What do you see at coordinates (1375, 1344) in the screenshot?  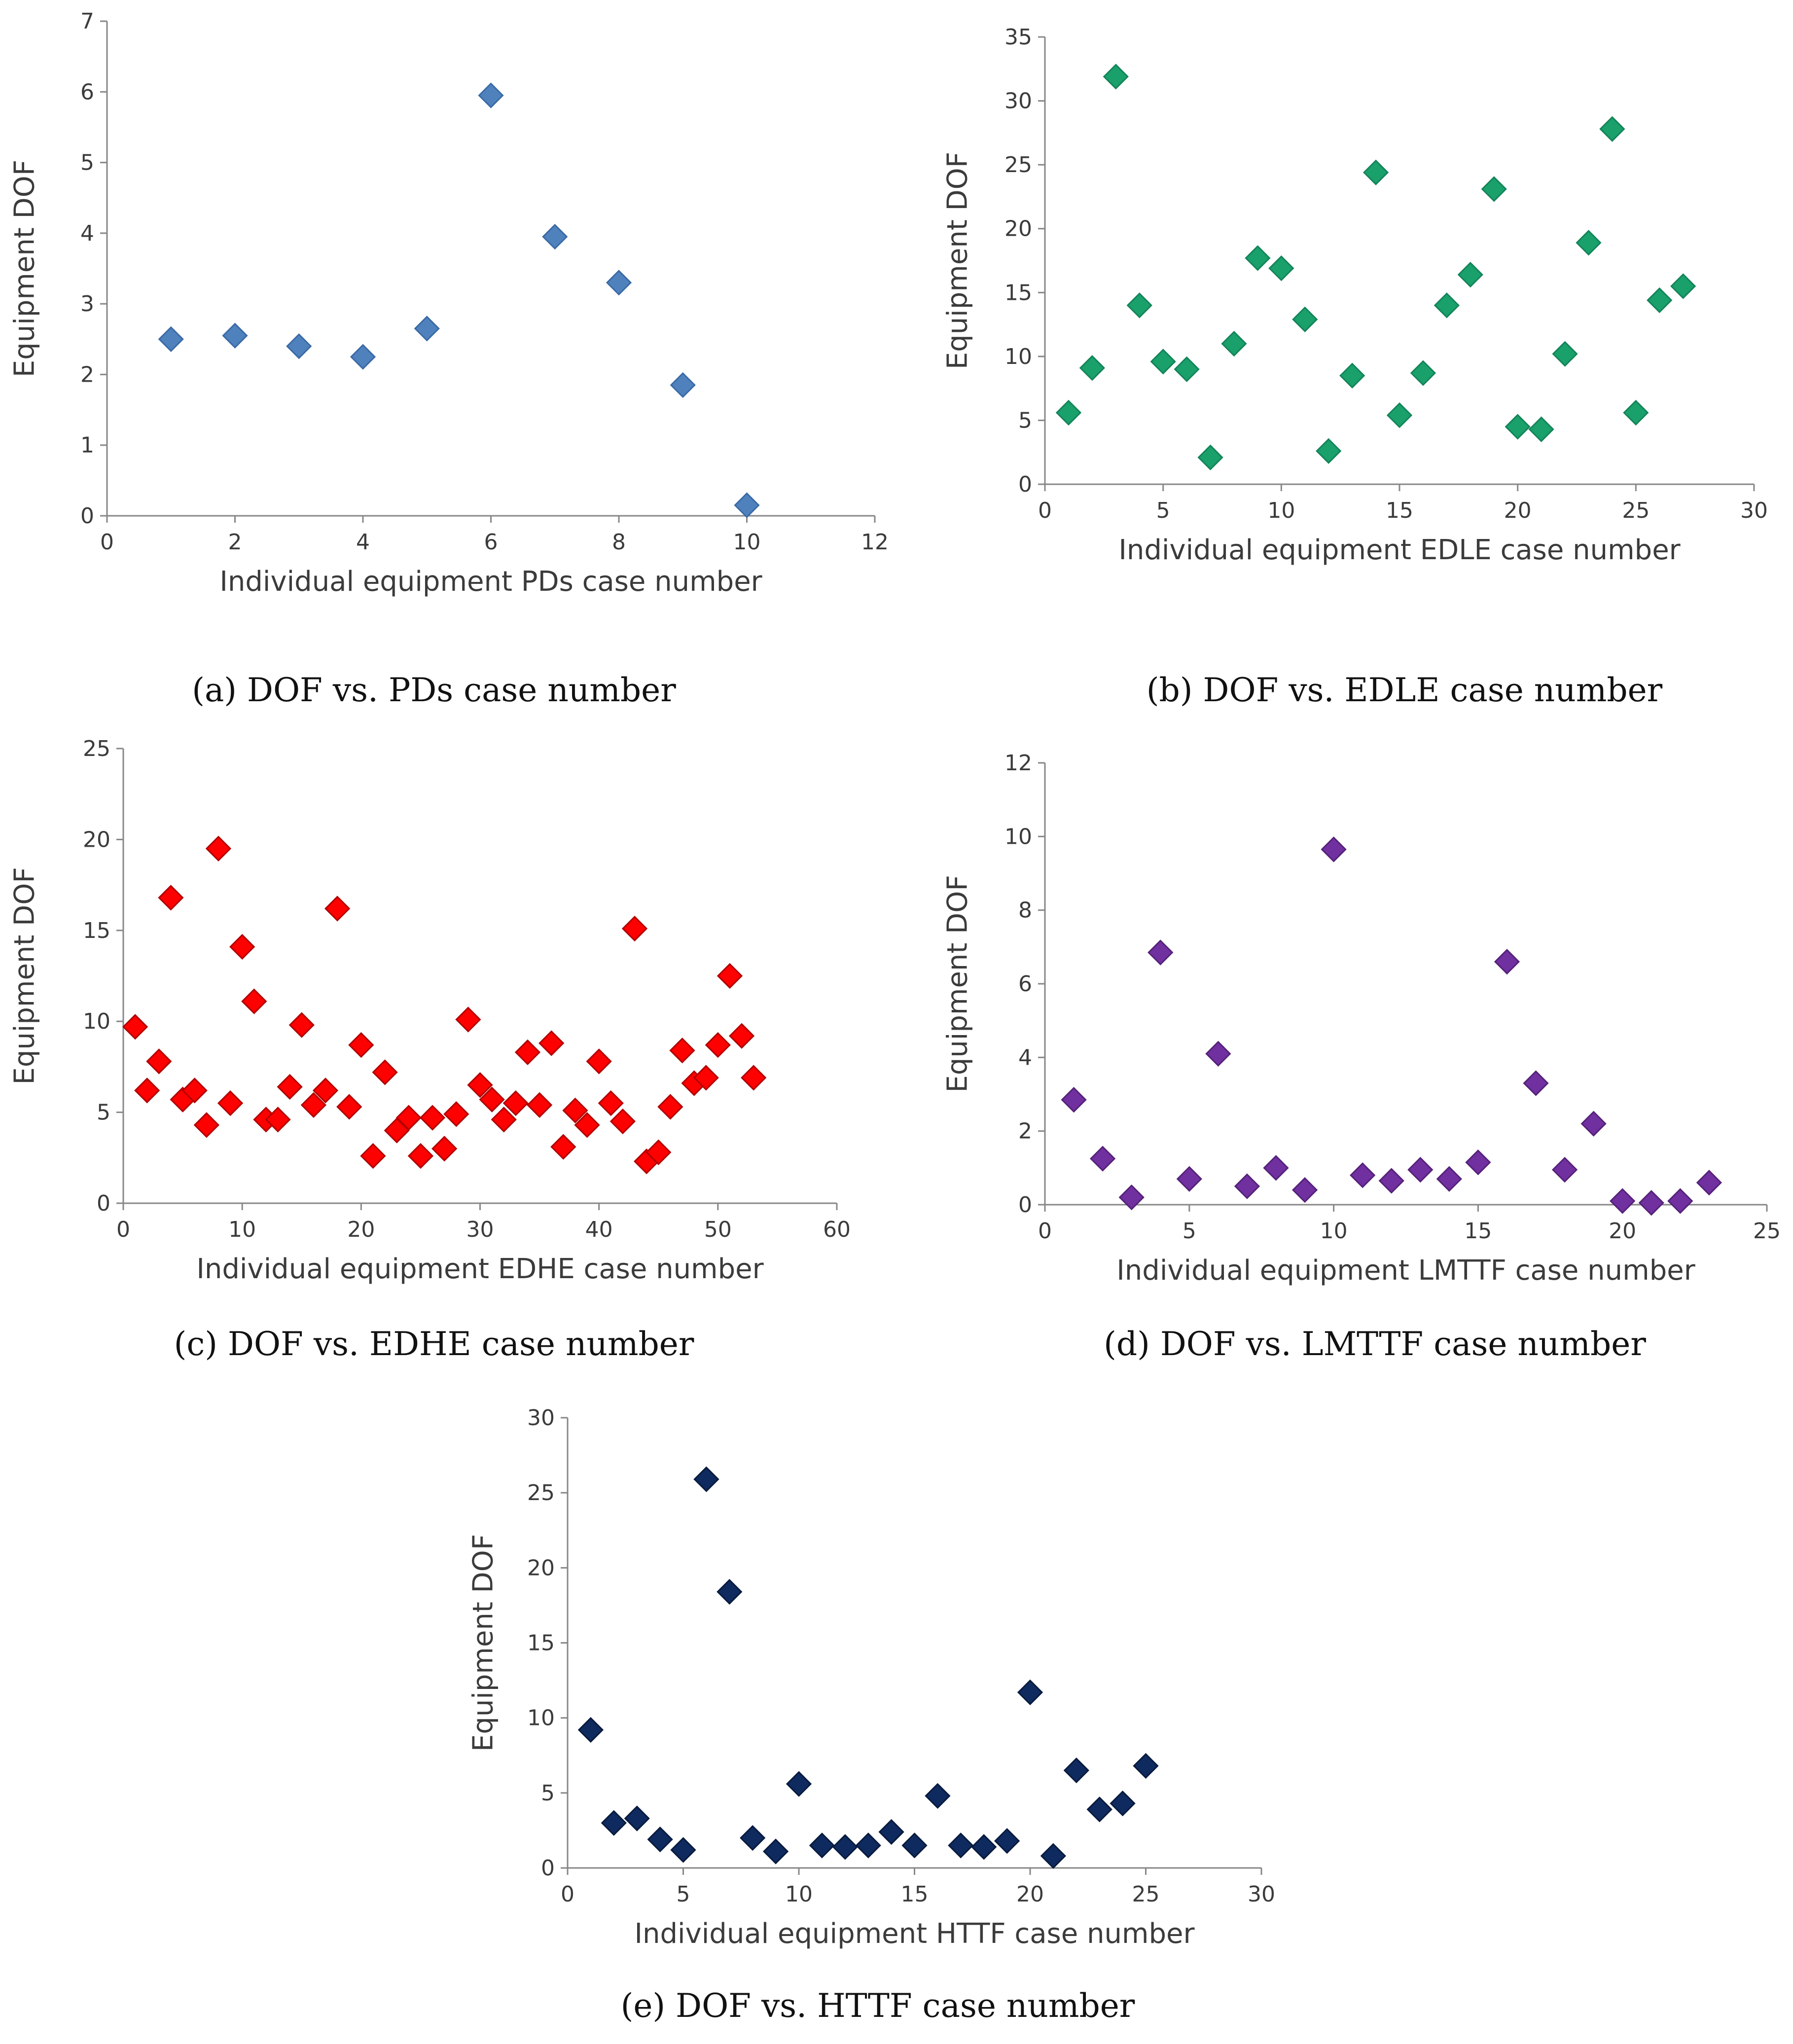 I see `chart-caption: (d) DOF vs. LMTTF case number` at bounding box center [1375, 1344].